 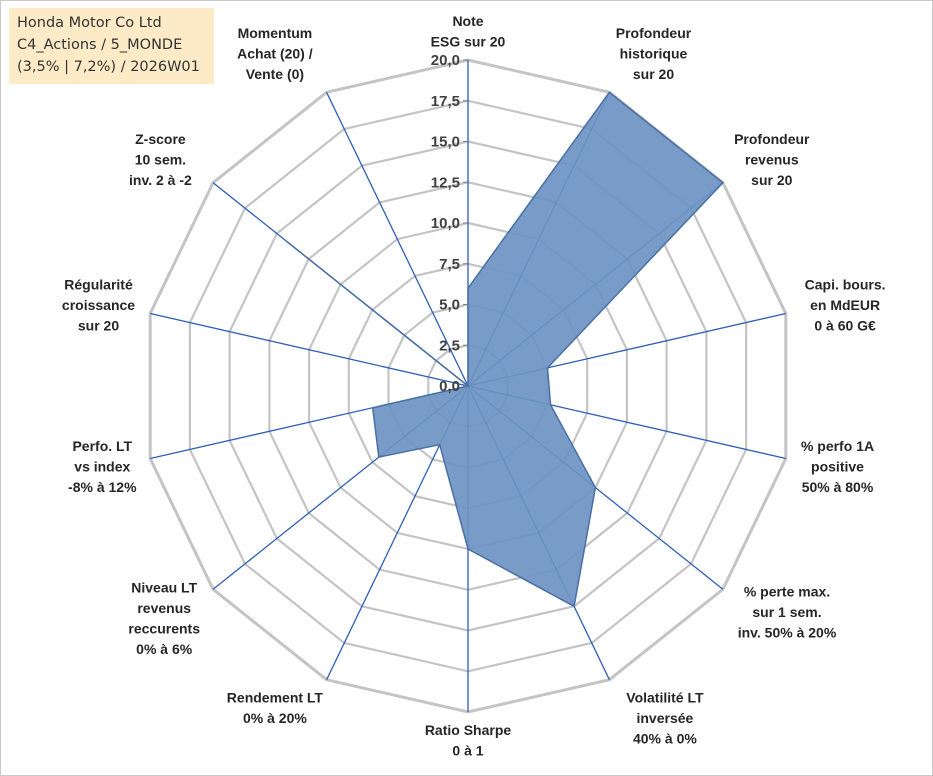 I want to click on axis-label-line: Perfo. LT, so click(x=102, y=446).